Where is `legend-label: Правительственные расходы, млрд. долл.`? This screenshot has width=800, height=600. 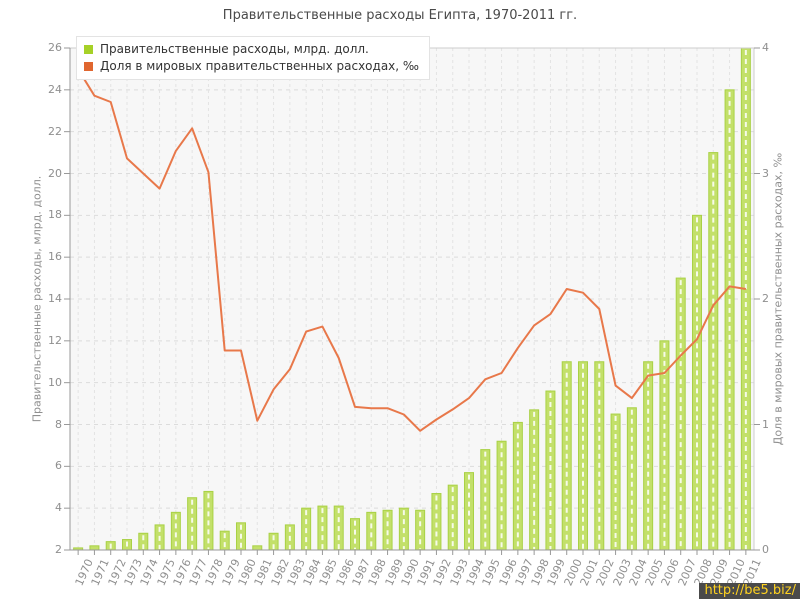 legend-label: Правительственные расходы, млрд. долл. is located at coordinates (234, 49).